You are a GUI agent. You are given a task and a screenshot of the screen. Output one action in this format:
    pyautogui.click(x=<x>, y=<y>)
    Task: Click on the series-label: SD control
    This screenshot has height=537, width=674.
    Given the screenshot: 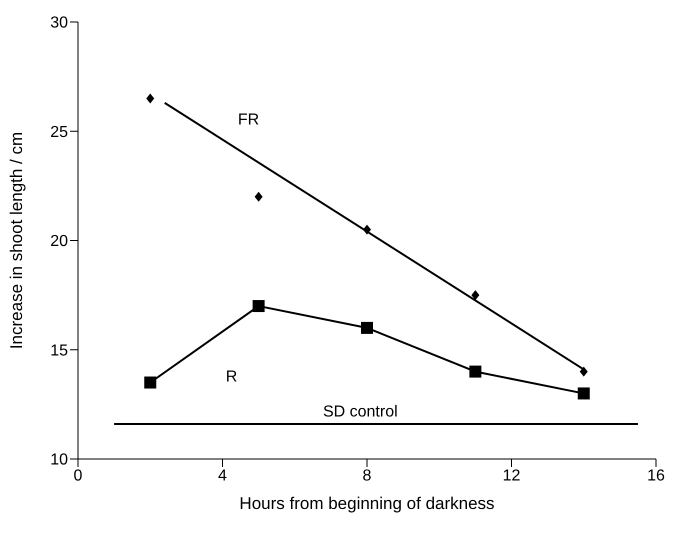 What is the action you would take?
    pyautogui.click(x=360, y=411)
    